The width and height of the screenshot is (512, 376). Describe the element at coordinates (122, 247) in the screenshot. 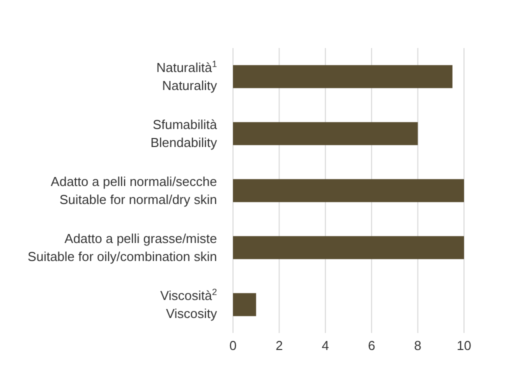

I see `y-tick-label: Adatto a pelli grasse/miste Suitable for oily/combination skin` at that location.